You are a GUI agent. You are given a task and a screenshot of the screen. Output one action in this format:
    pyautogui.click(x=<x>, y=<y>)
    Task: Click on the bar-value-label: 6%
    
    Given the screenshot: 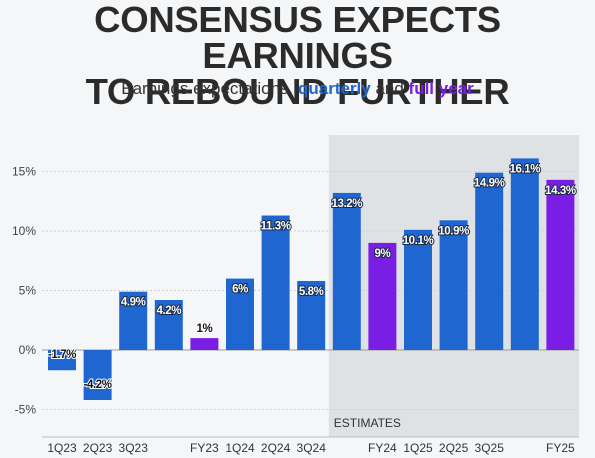 What is the action you would take?
    pyautogui.click(x=240, y=290)
    